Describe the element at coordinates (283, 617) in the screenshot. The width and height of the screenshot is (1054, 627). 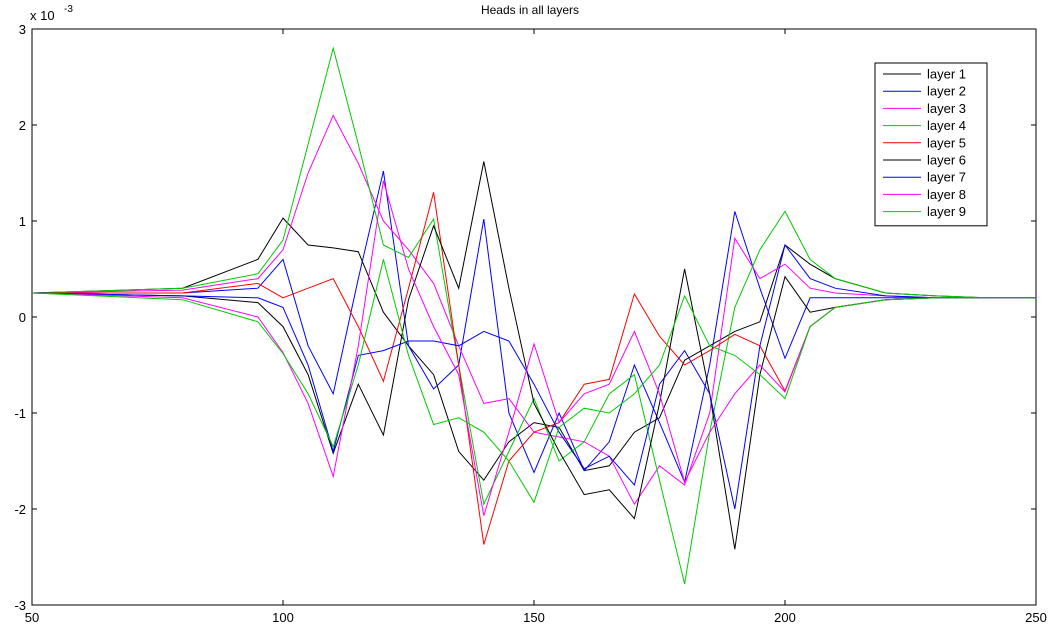
I see `x-tick-label: 100` at that location.